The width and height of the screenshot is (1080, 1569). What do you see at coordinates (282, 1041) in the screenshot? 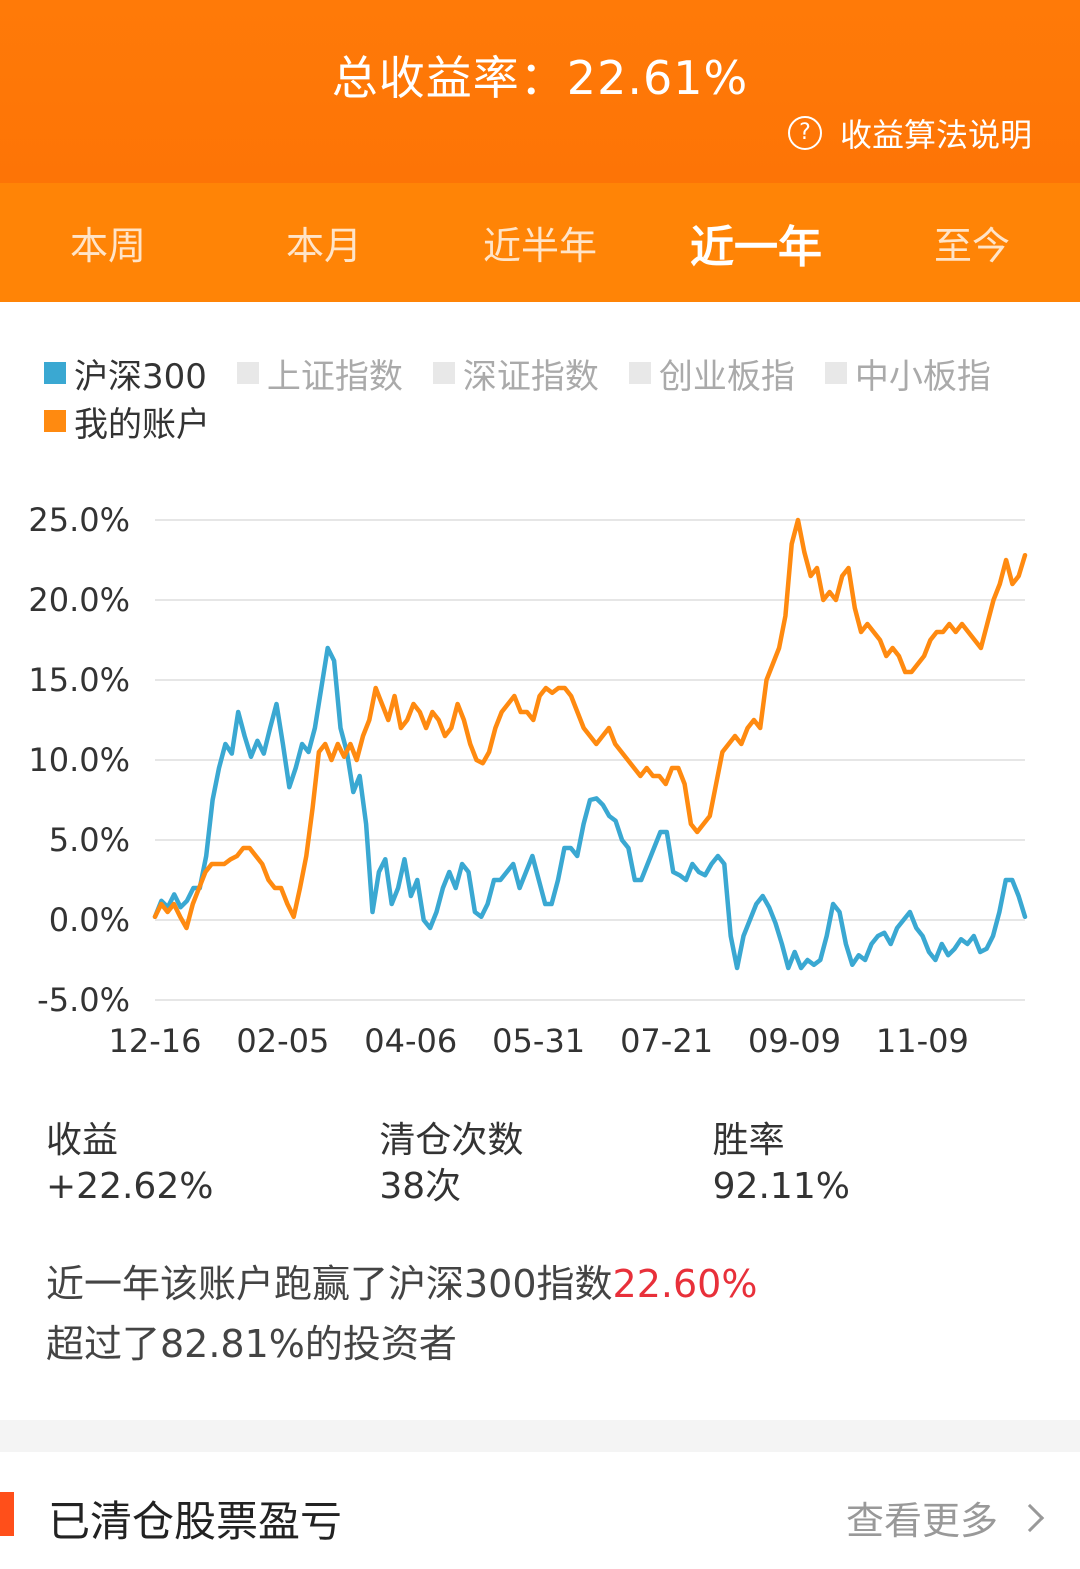
I see `x-tick-label: 02-05` at bounding box center [282, 1041].